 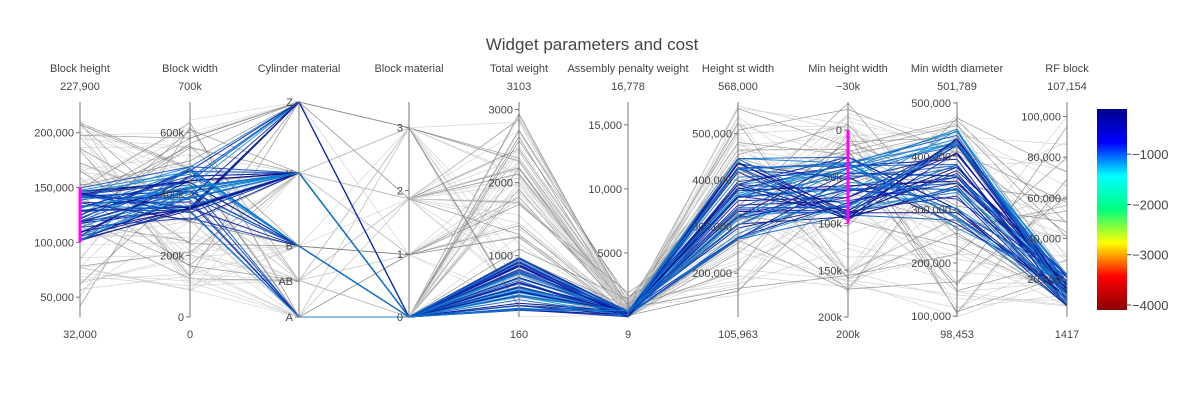 What do you see at coordinates (738, 69) in the screenshot?
I see `axis-title: Height st width` at bounding box center [738, 69].